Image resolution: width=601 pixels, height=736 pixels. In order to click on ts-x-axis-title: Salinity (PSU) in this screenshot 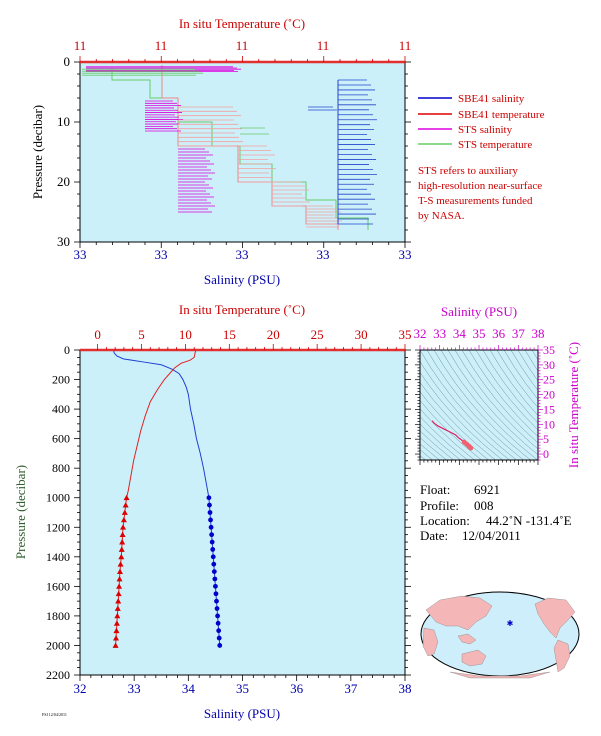, I will do `click(479, 311)`.